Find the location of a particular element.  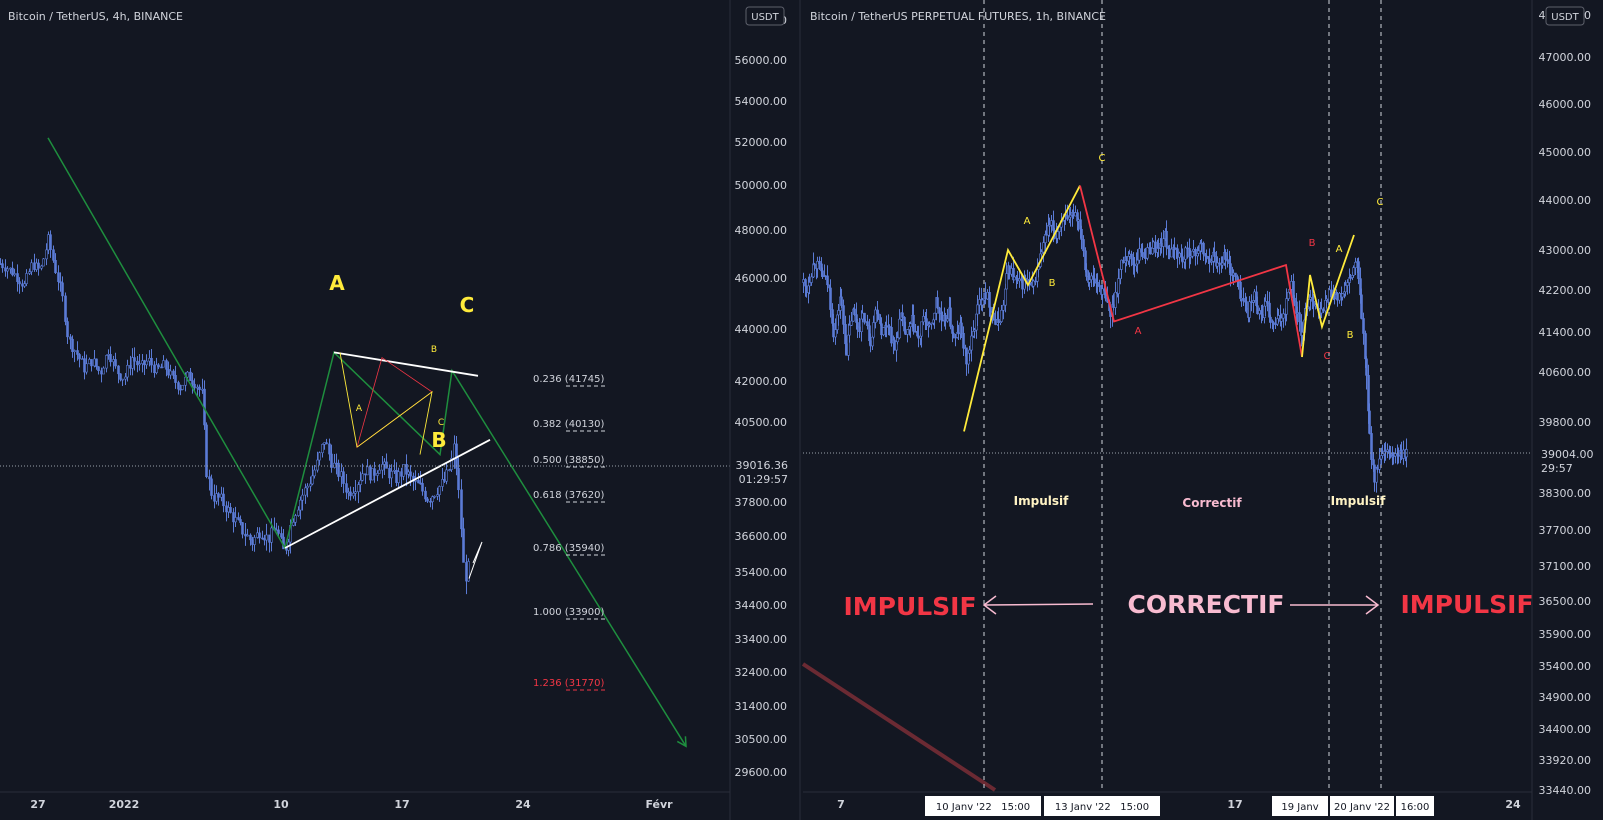

right-currency-badge is located at coordinates (1565, 16).